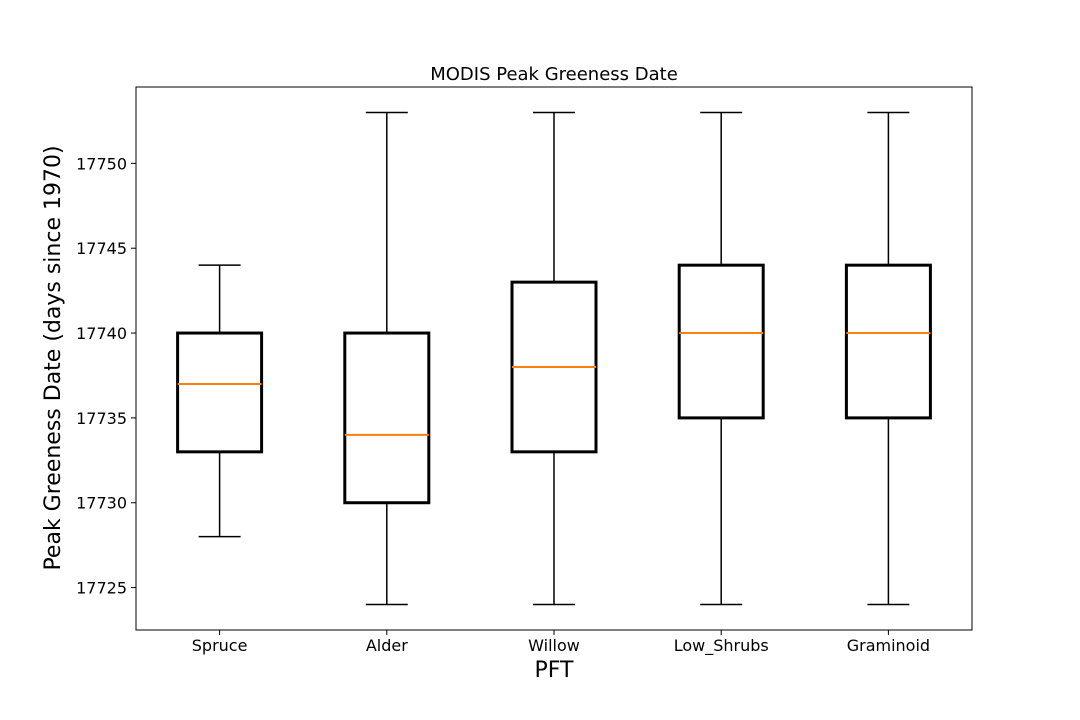 The image size is (1080, 720). Describe the element at coordinates (220, 645) in the screenshot. I see `x-tick-label: Spruce` at that location.